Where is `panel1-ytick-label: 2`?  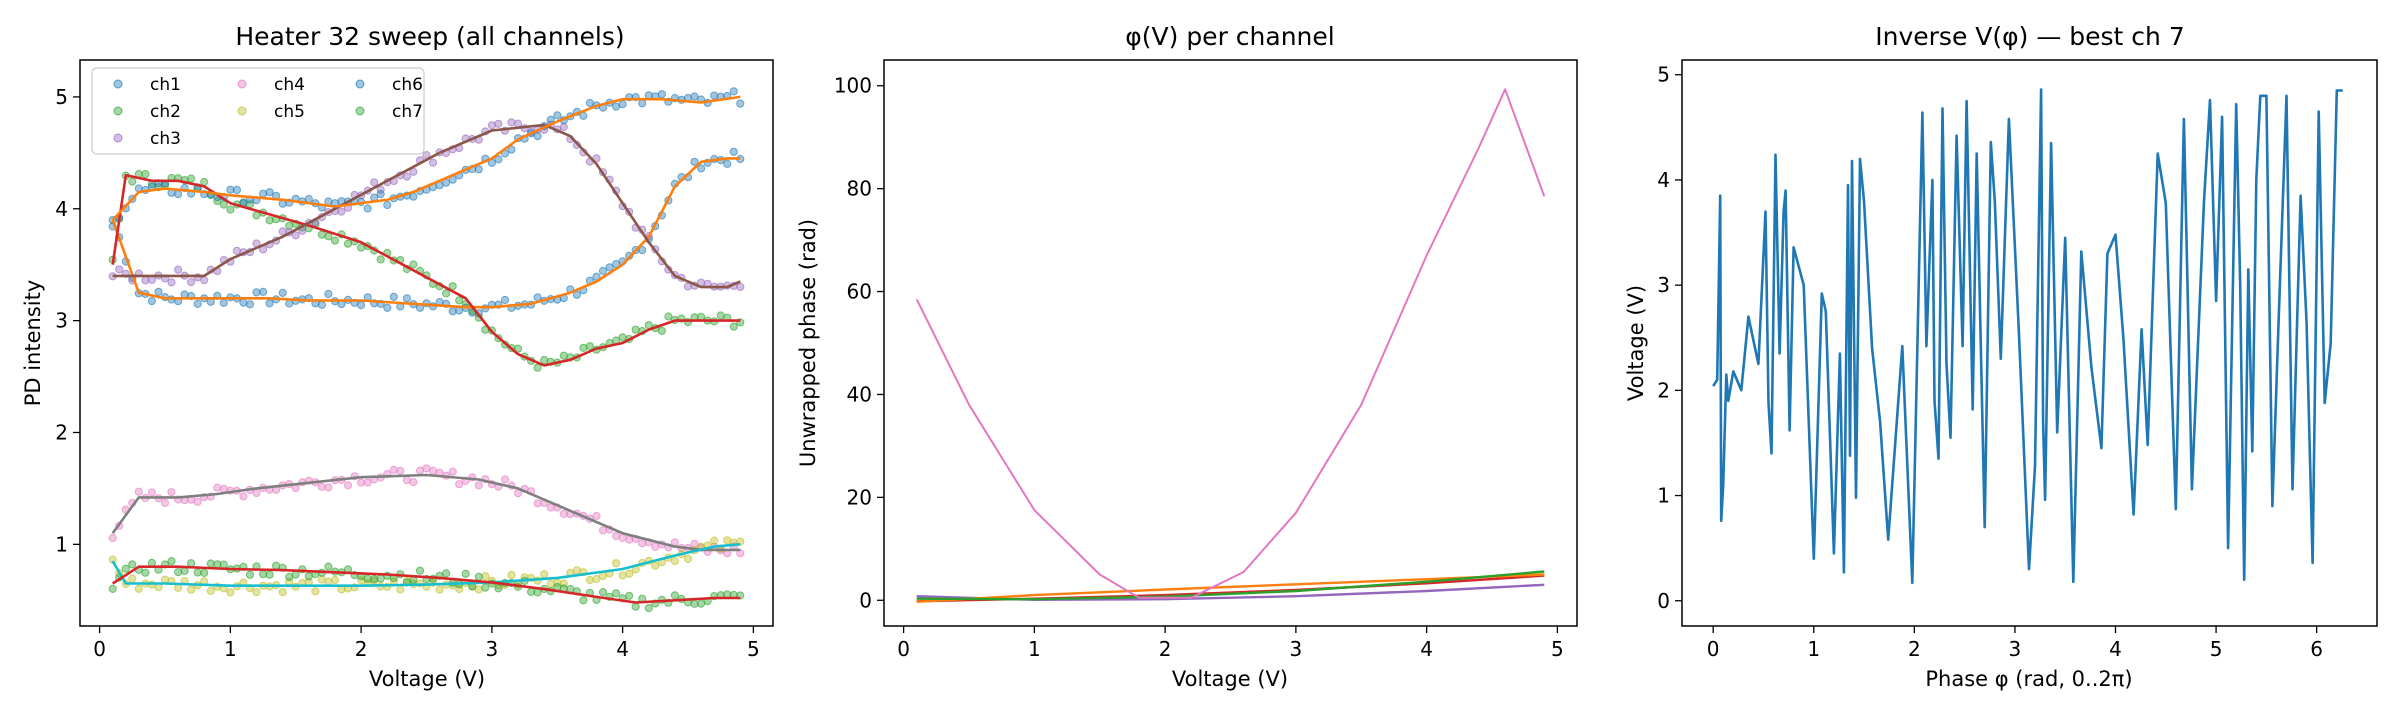
panel1-ytick-label: 2 is located at coordinates (61, 432).